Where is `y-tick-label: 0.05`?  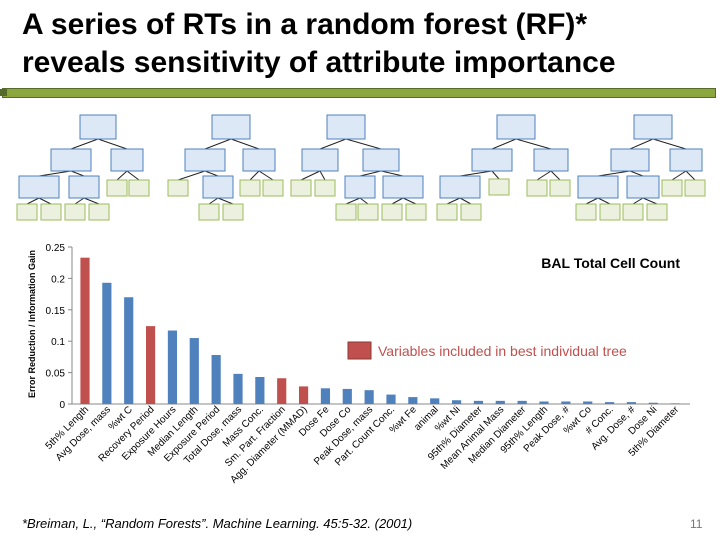
y-tick-label: 0.05 is located at coordinates (56, 374).